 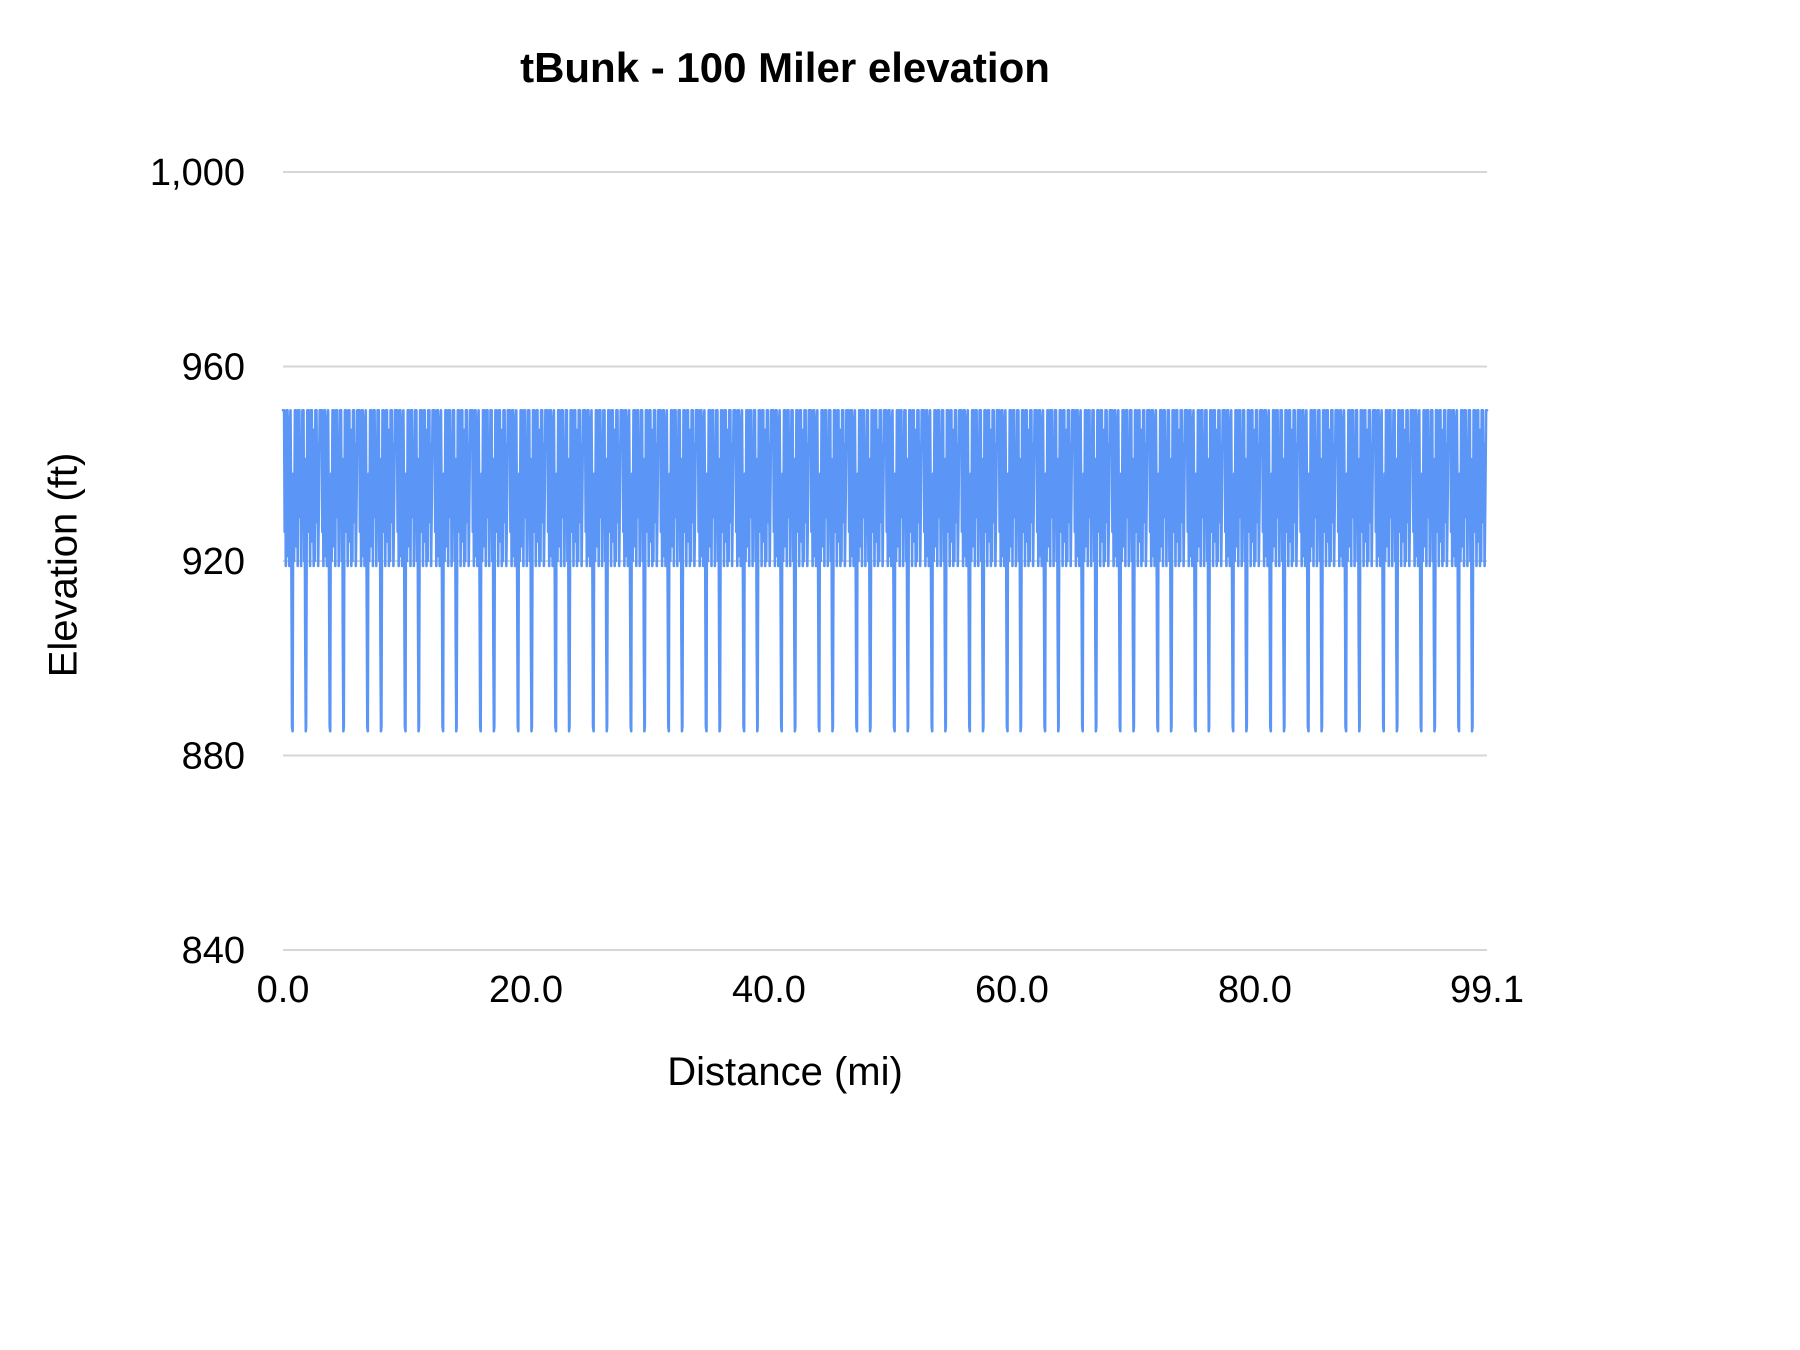 What do you see at coordinates (1012, 990) in the screenshot?
I see `x-tick-label: 60.0` at bounding box center [1012, 990].